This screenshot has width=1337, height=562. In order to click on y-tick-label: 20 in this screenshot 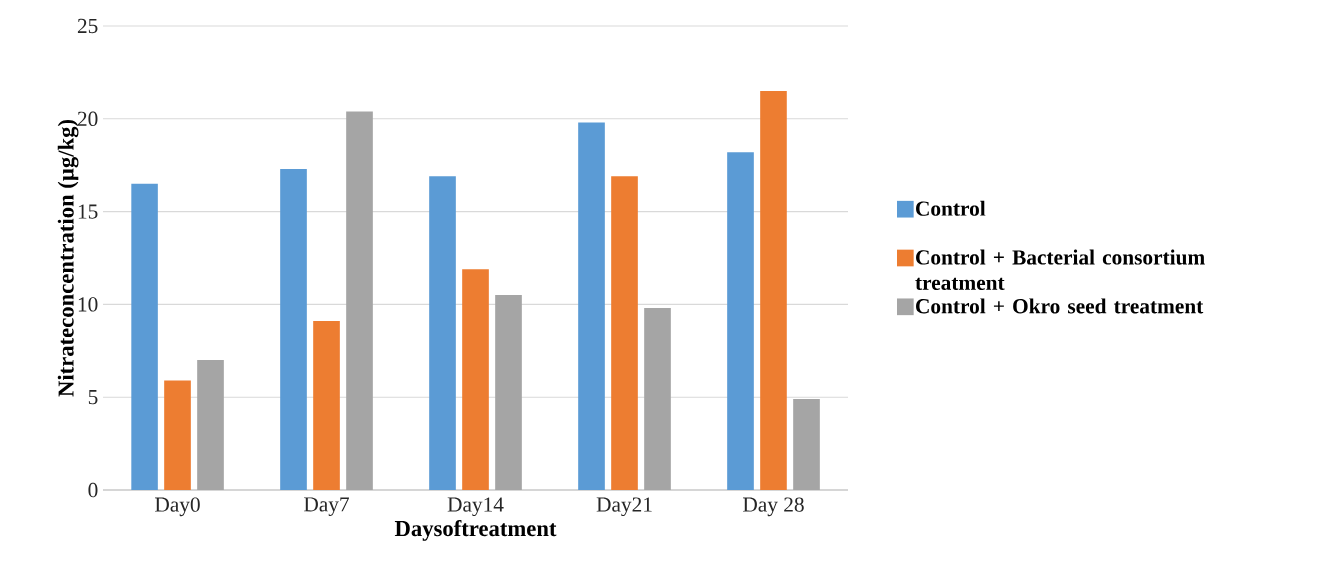, I will do `click(87, 118)`.